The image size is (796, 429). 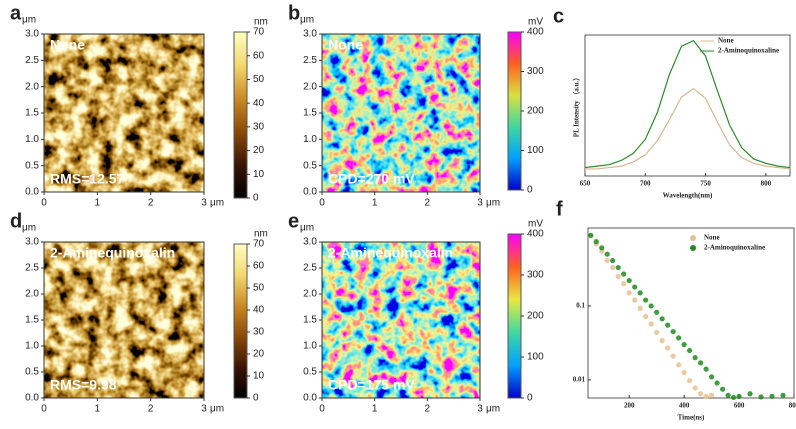 I want to click on x-tick-label: 200, so click(x=629, y=406).